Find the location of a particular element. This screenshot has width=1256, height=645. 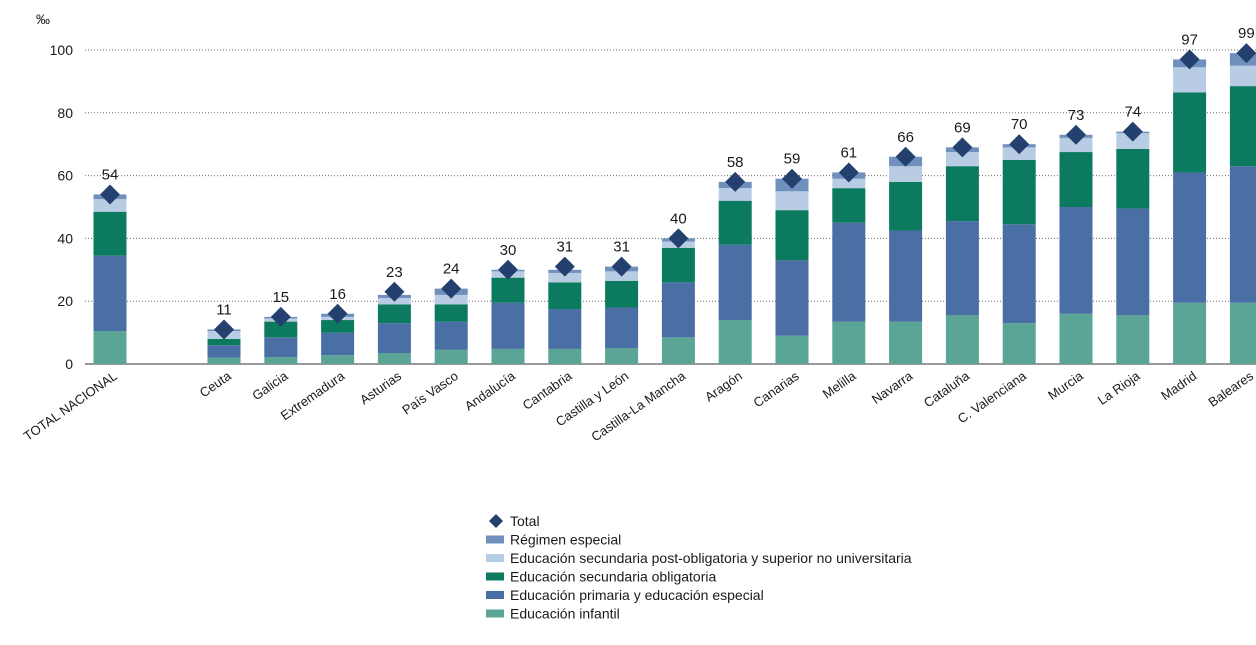

x-category-label: Cataluña is located at coordinates (947, 389).